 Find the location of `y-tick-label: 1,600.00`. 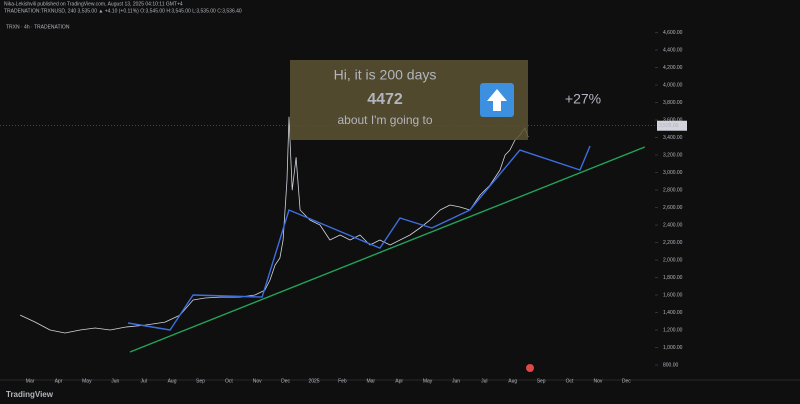

y-tick-label: 1,600.00 is located at coordinates (673, 295).